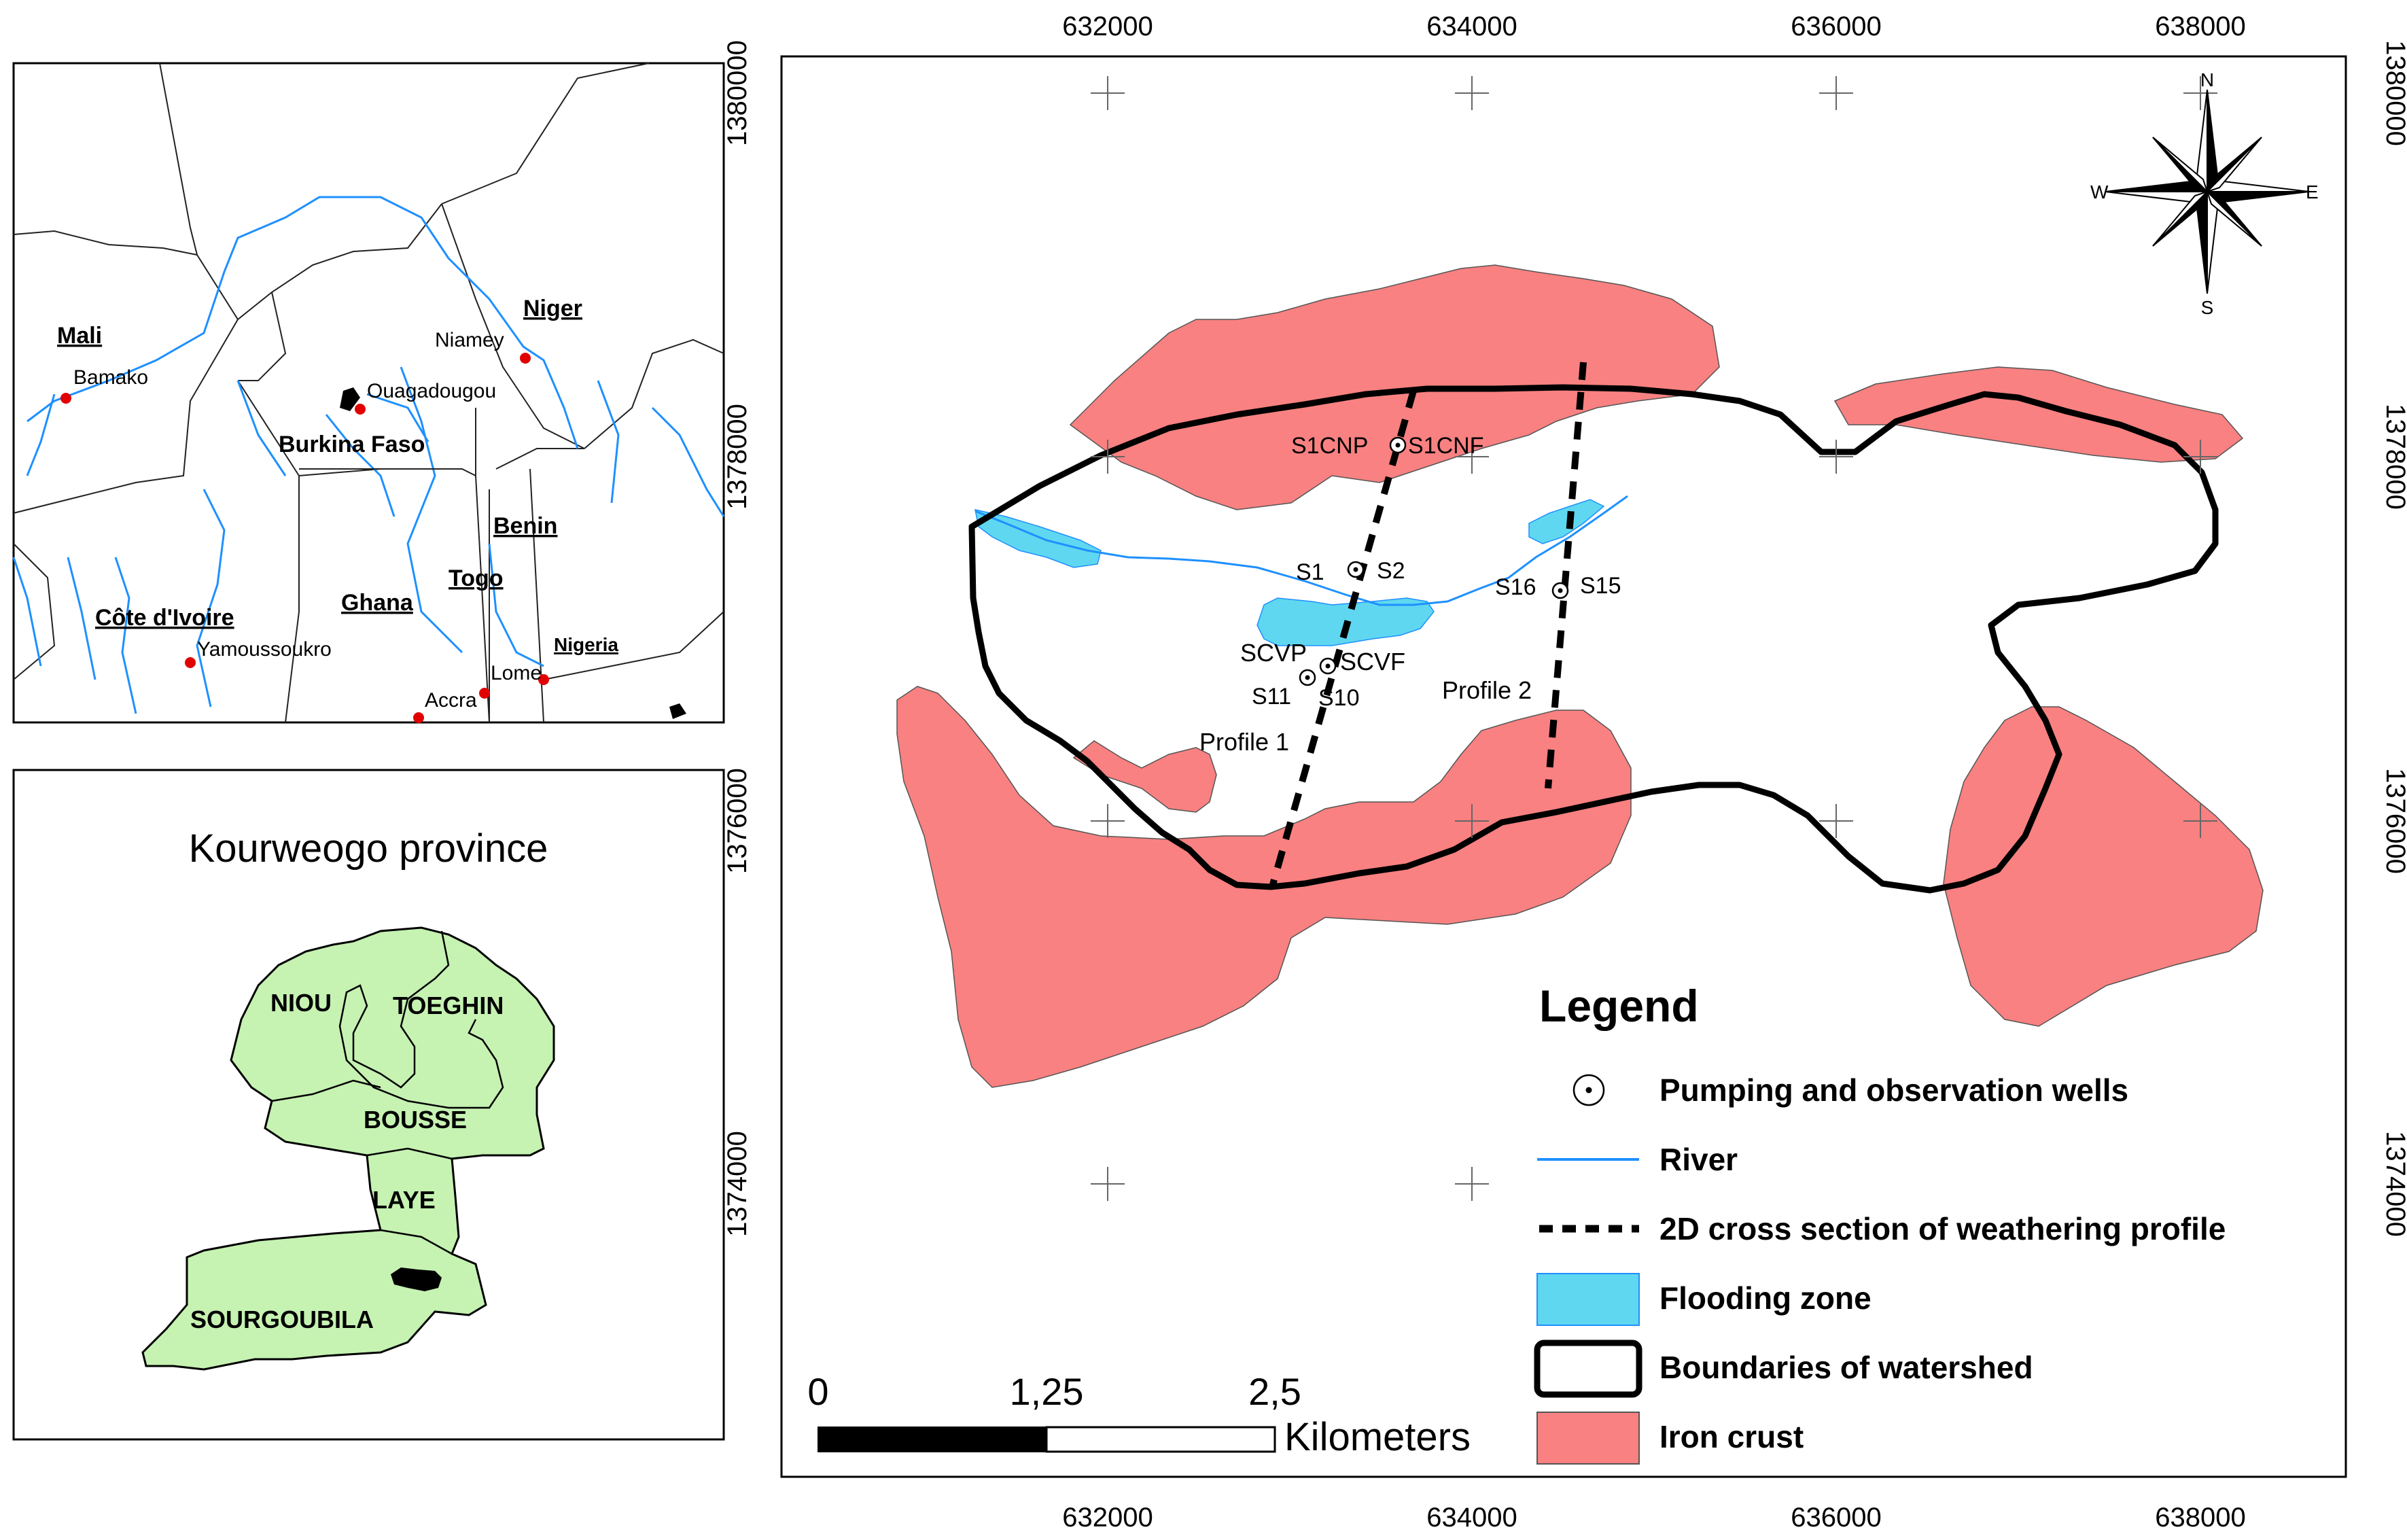 The height and width of the screenshot is (1540, 2407). What do you see at coordinates (1310, 572) in the screenshot?
I see `well-label: S1` at bounding box center [1310, 572].